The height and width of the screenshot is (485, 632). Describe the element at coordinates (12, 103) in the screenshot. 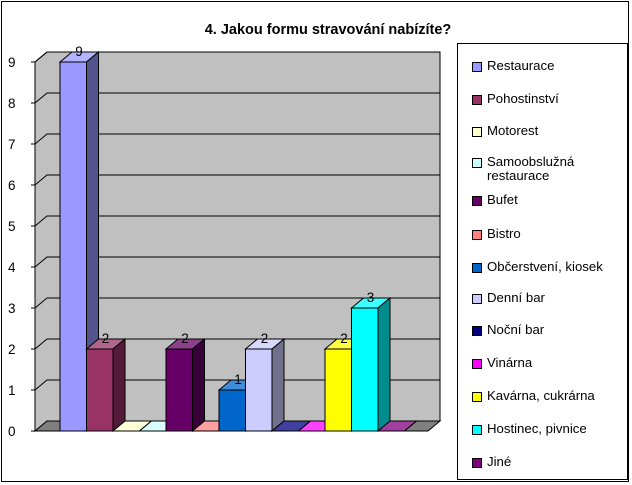

I see `y-tick-label: 8` at that location.